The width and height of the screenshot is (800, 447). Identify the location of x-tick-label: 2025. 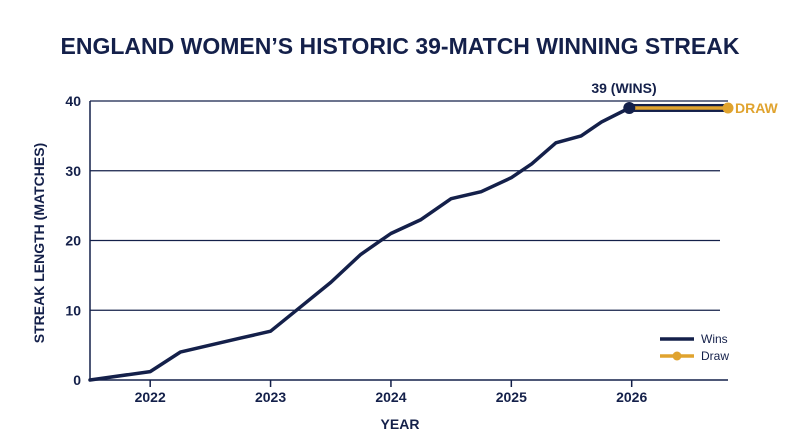
(511, 397).